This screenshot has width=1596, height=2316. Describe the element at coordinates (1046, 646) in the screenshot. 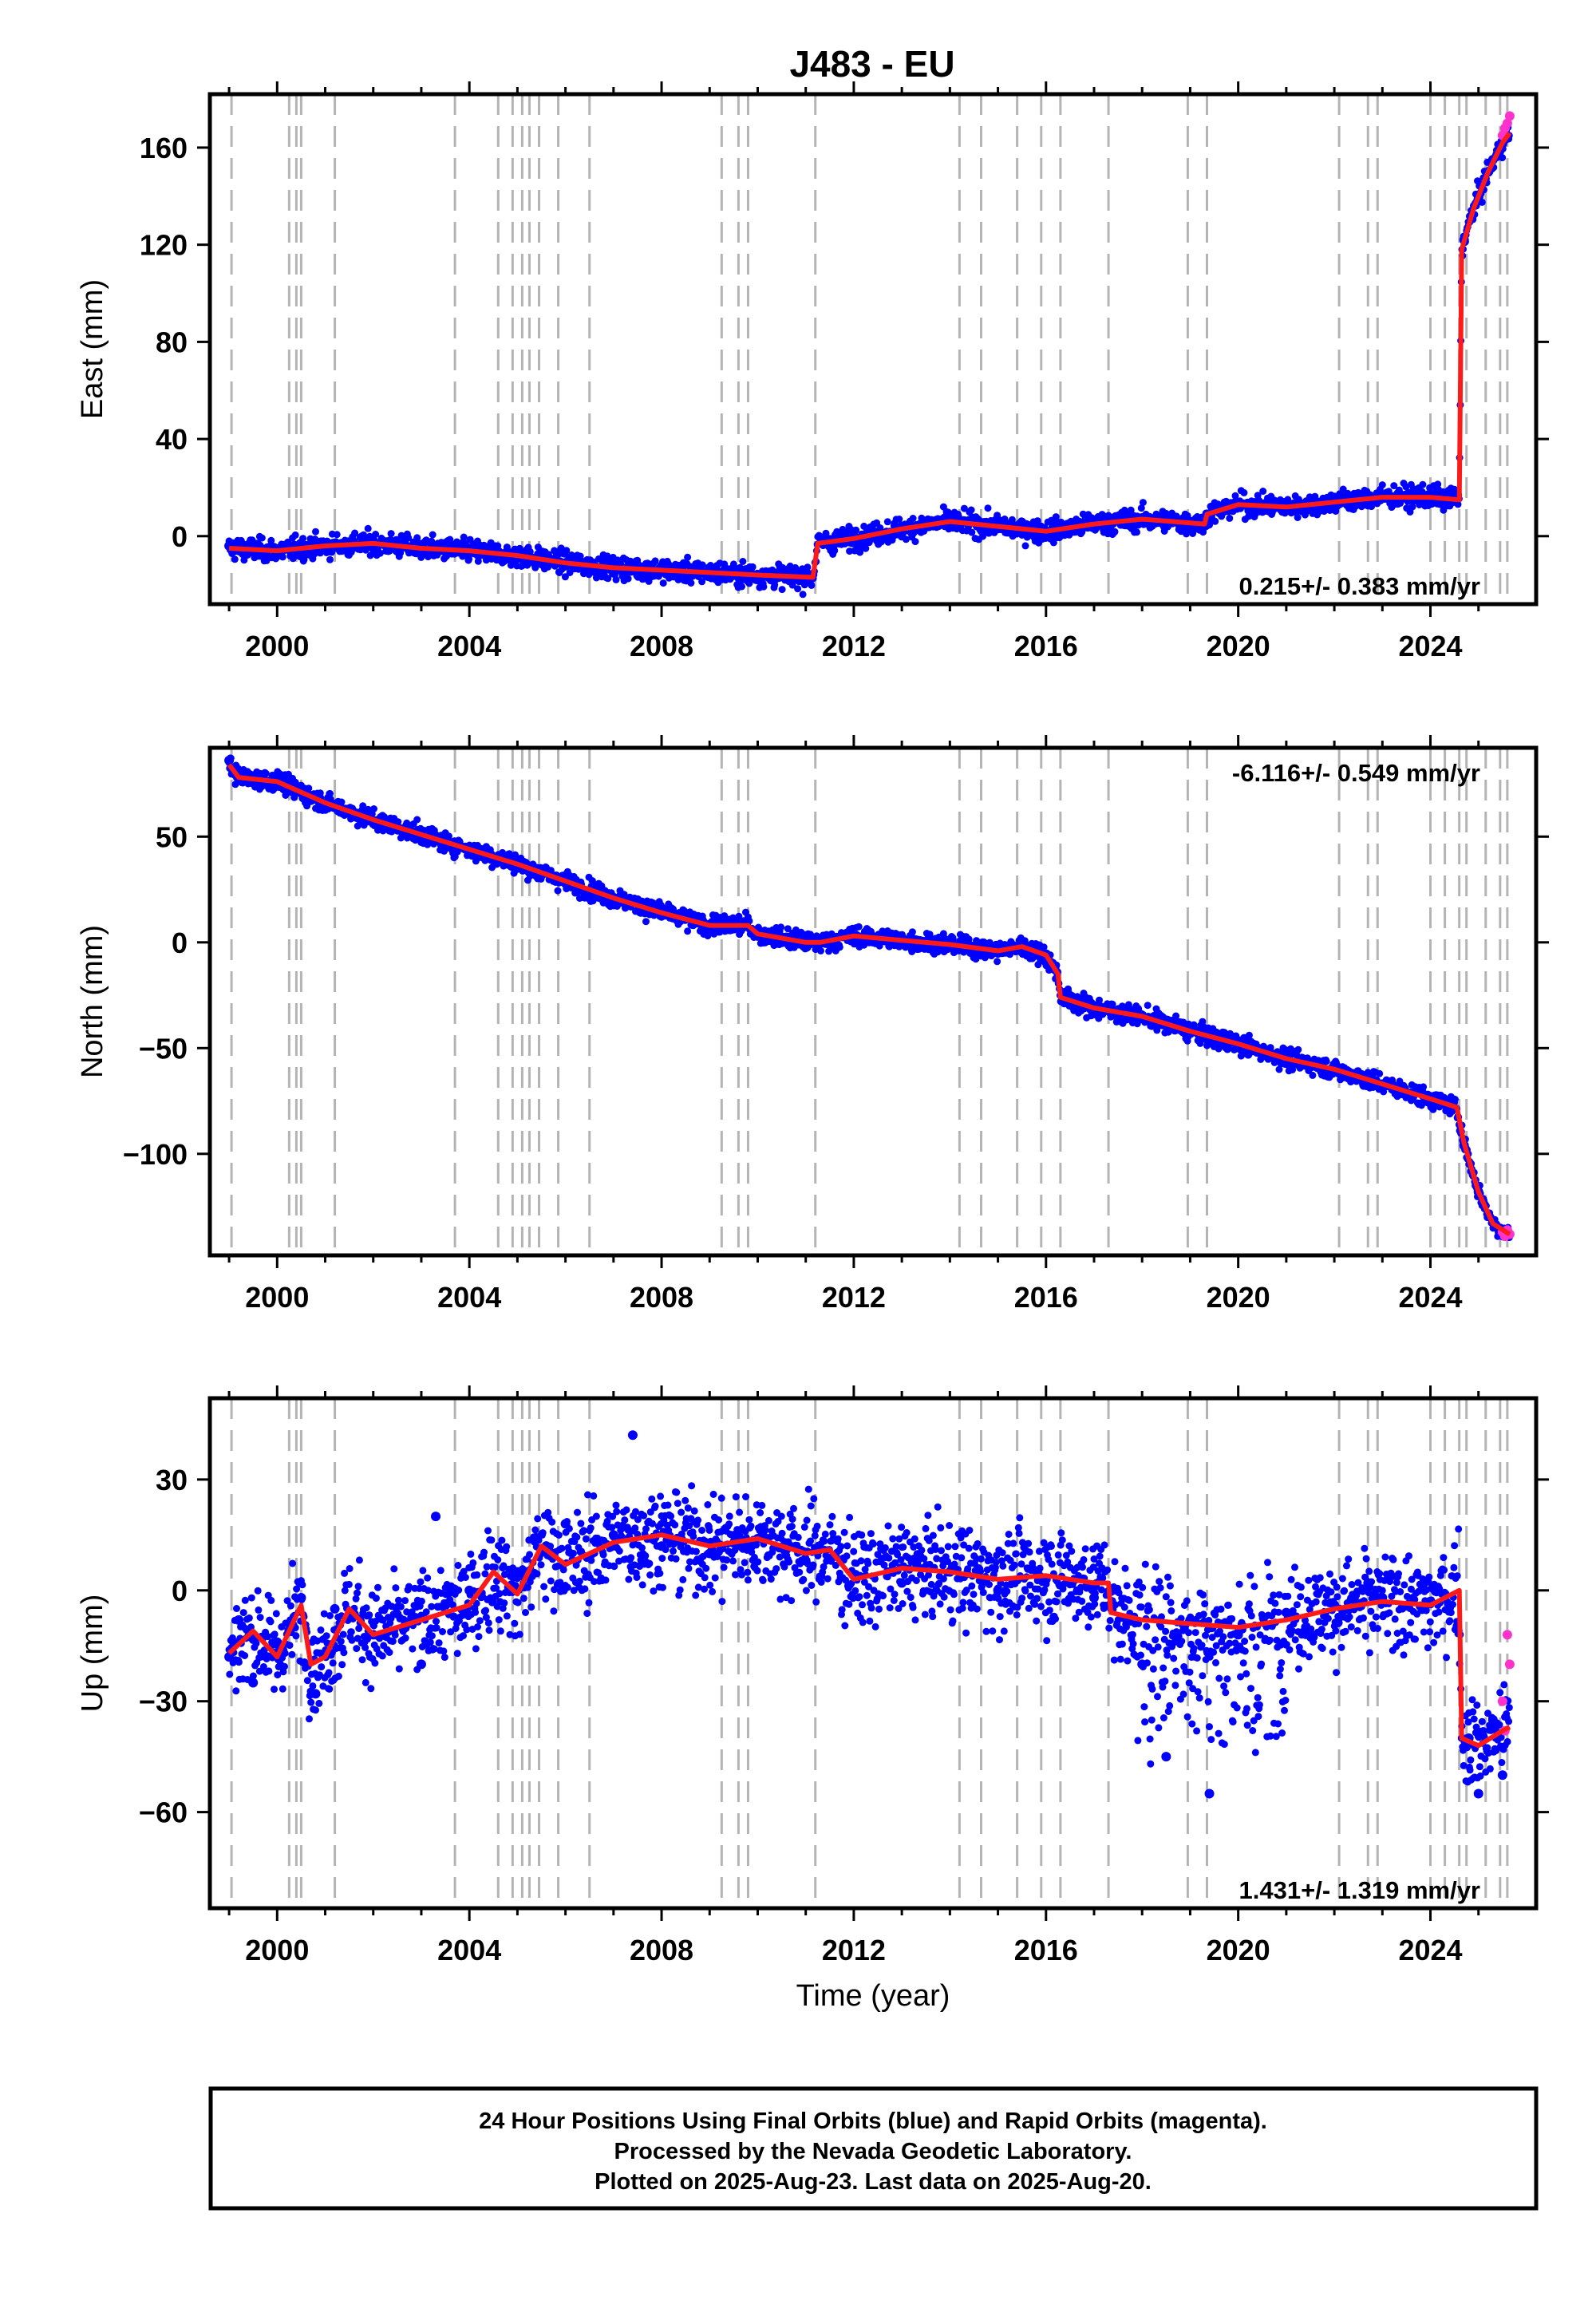

I see `x-tick-label: 2016` at that location.